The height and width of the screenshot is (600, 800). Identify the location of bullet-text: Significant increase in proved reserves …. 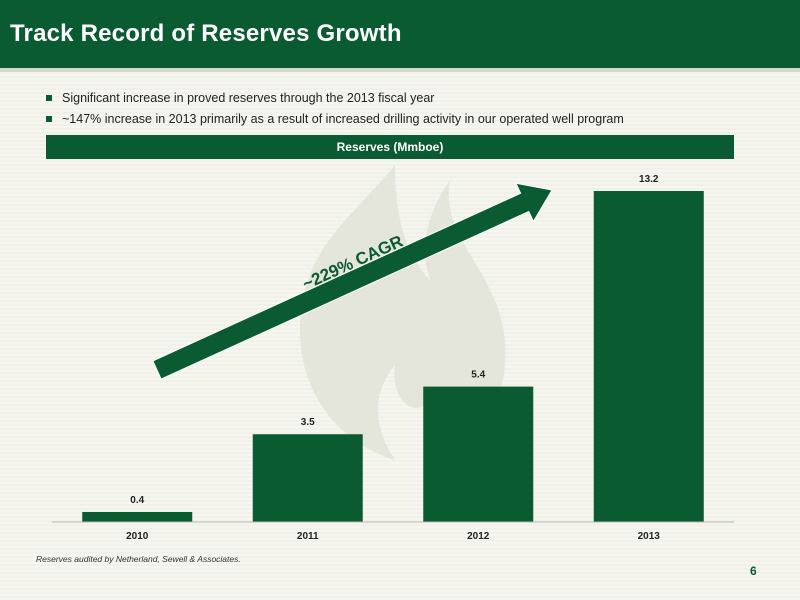
(248, 98).